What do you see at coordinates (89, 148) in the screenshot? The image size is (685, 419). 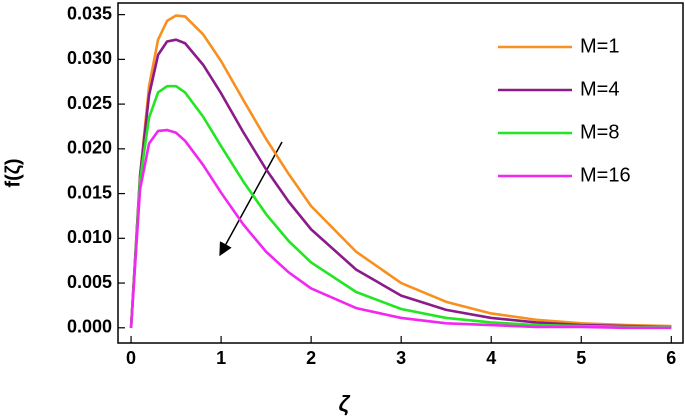 I see `y-tick-label: 0.020` at bounding box center [89, 148].